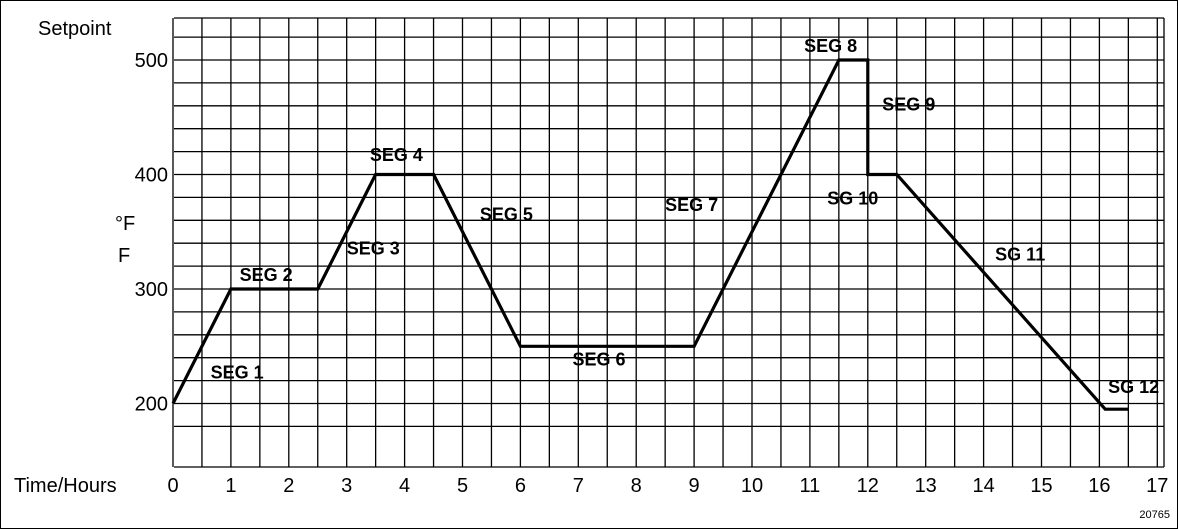 The height and width of the screenshot is (529, 1178). What do you see at coordinates (926, 486) in the screenshot?
I see `x-tick-label: 13` at bounding box center [926, 486].